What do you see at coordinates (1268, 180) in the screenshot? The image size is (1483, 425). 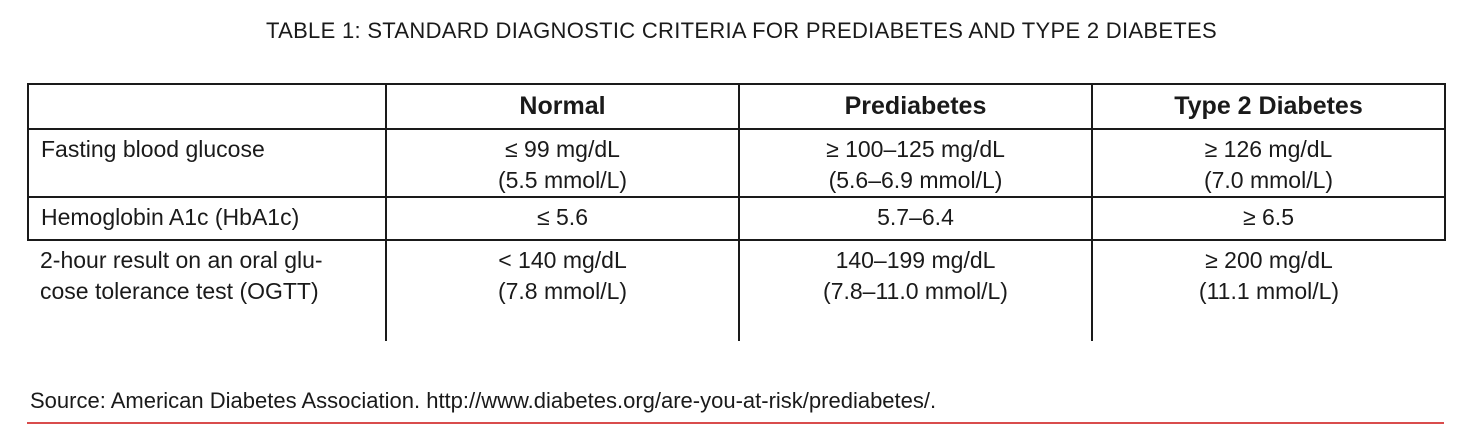 I see `cell-value-mmol: (7.0 mmol/L)` at bounding box center [1268, 180].